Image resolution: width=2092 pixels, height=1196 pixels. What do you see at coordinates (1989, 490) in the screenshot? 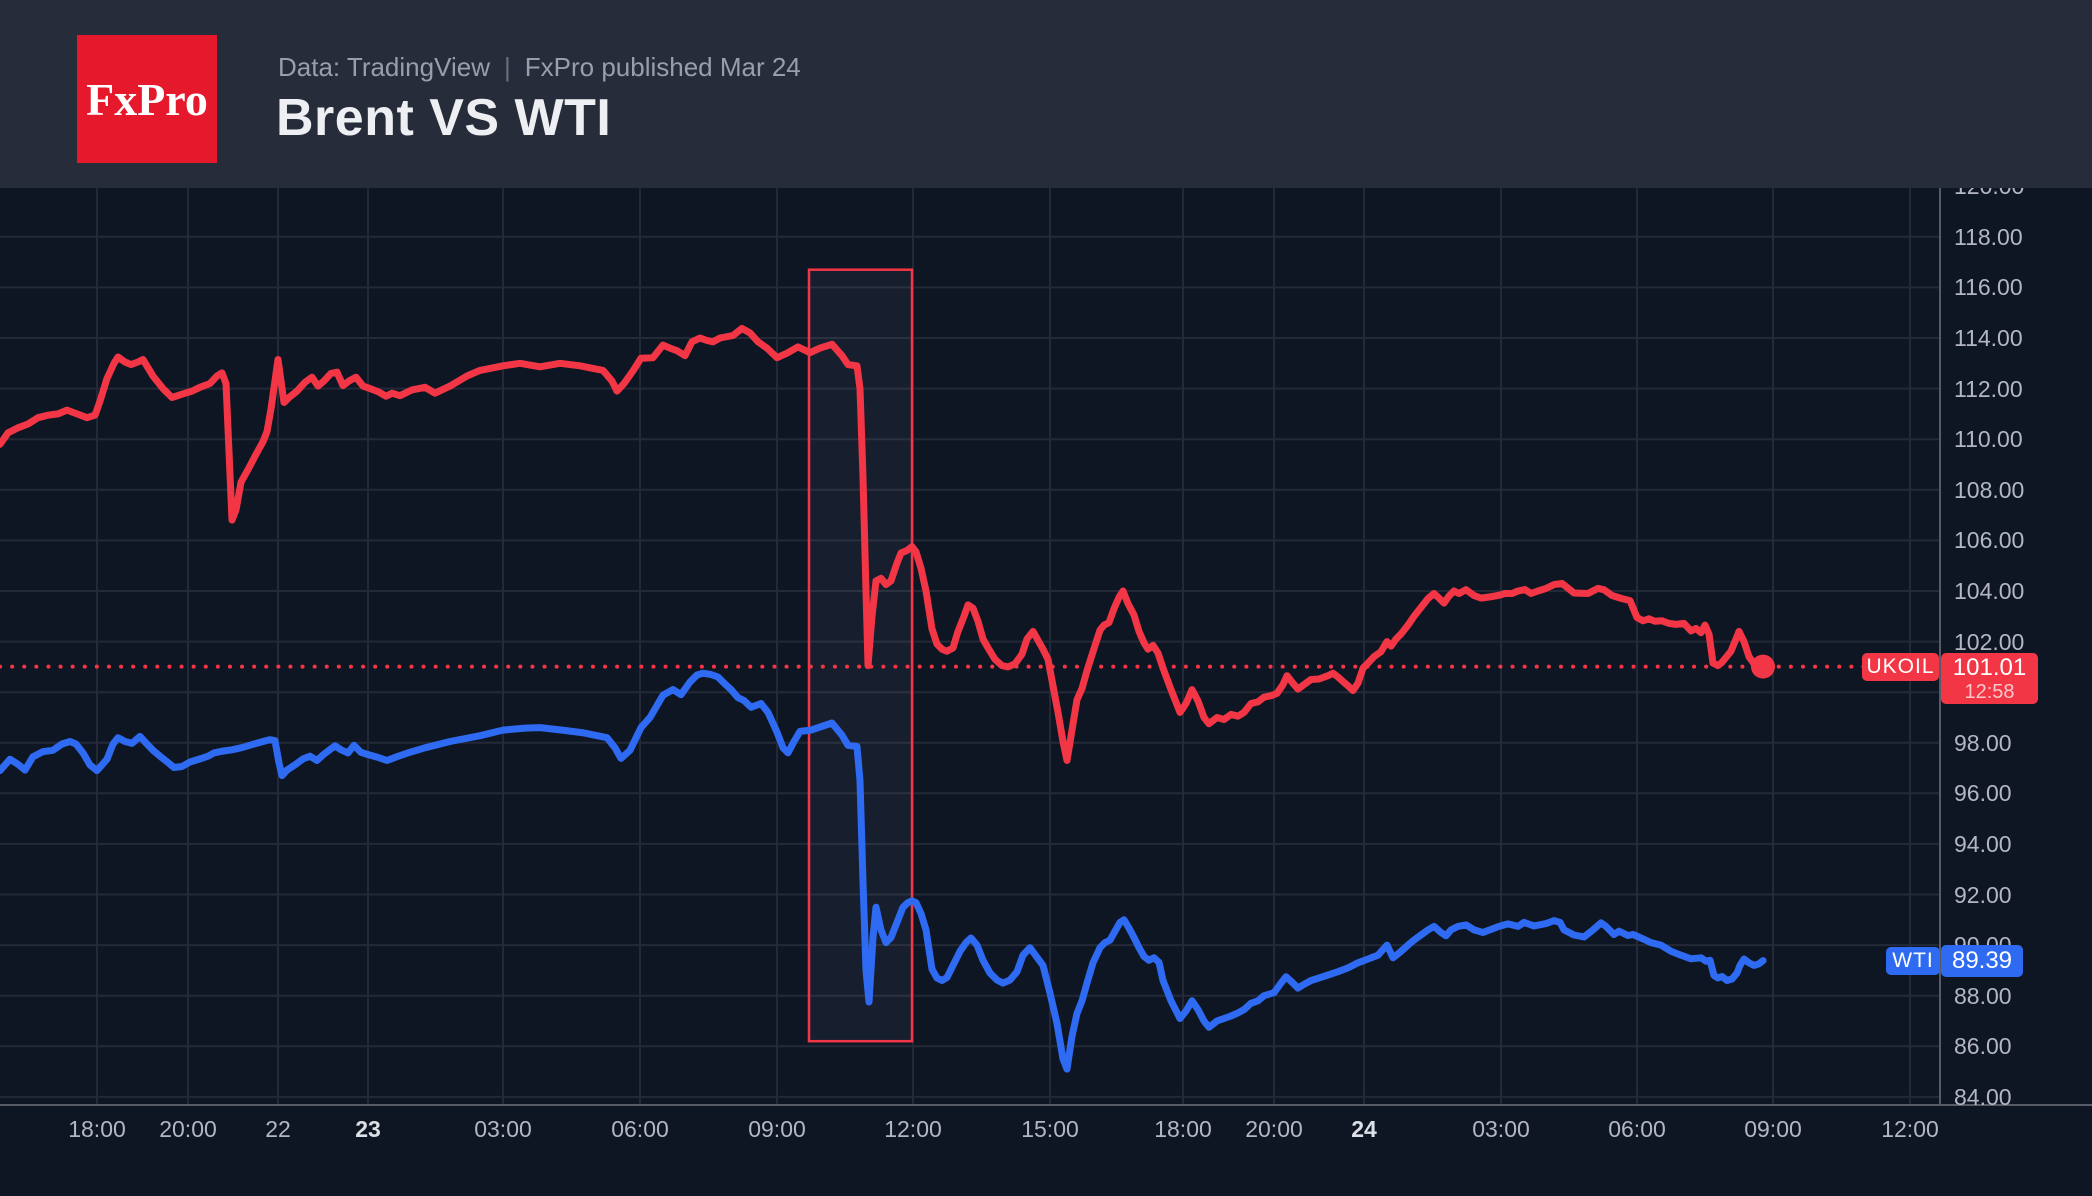
I see `price-tick-label: 108.00` at bounding box center [1989, 490].